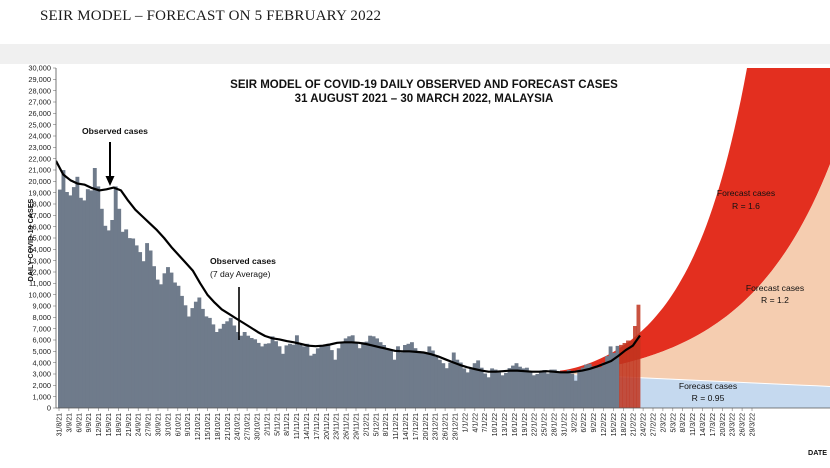 The height and width of the screenshot is (468, 830). What do you see at coordinates (42, 351) in the screenshot?
I see `y-tick-label: 5,000` at bounding box center [42, 351].